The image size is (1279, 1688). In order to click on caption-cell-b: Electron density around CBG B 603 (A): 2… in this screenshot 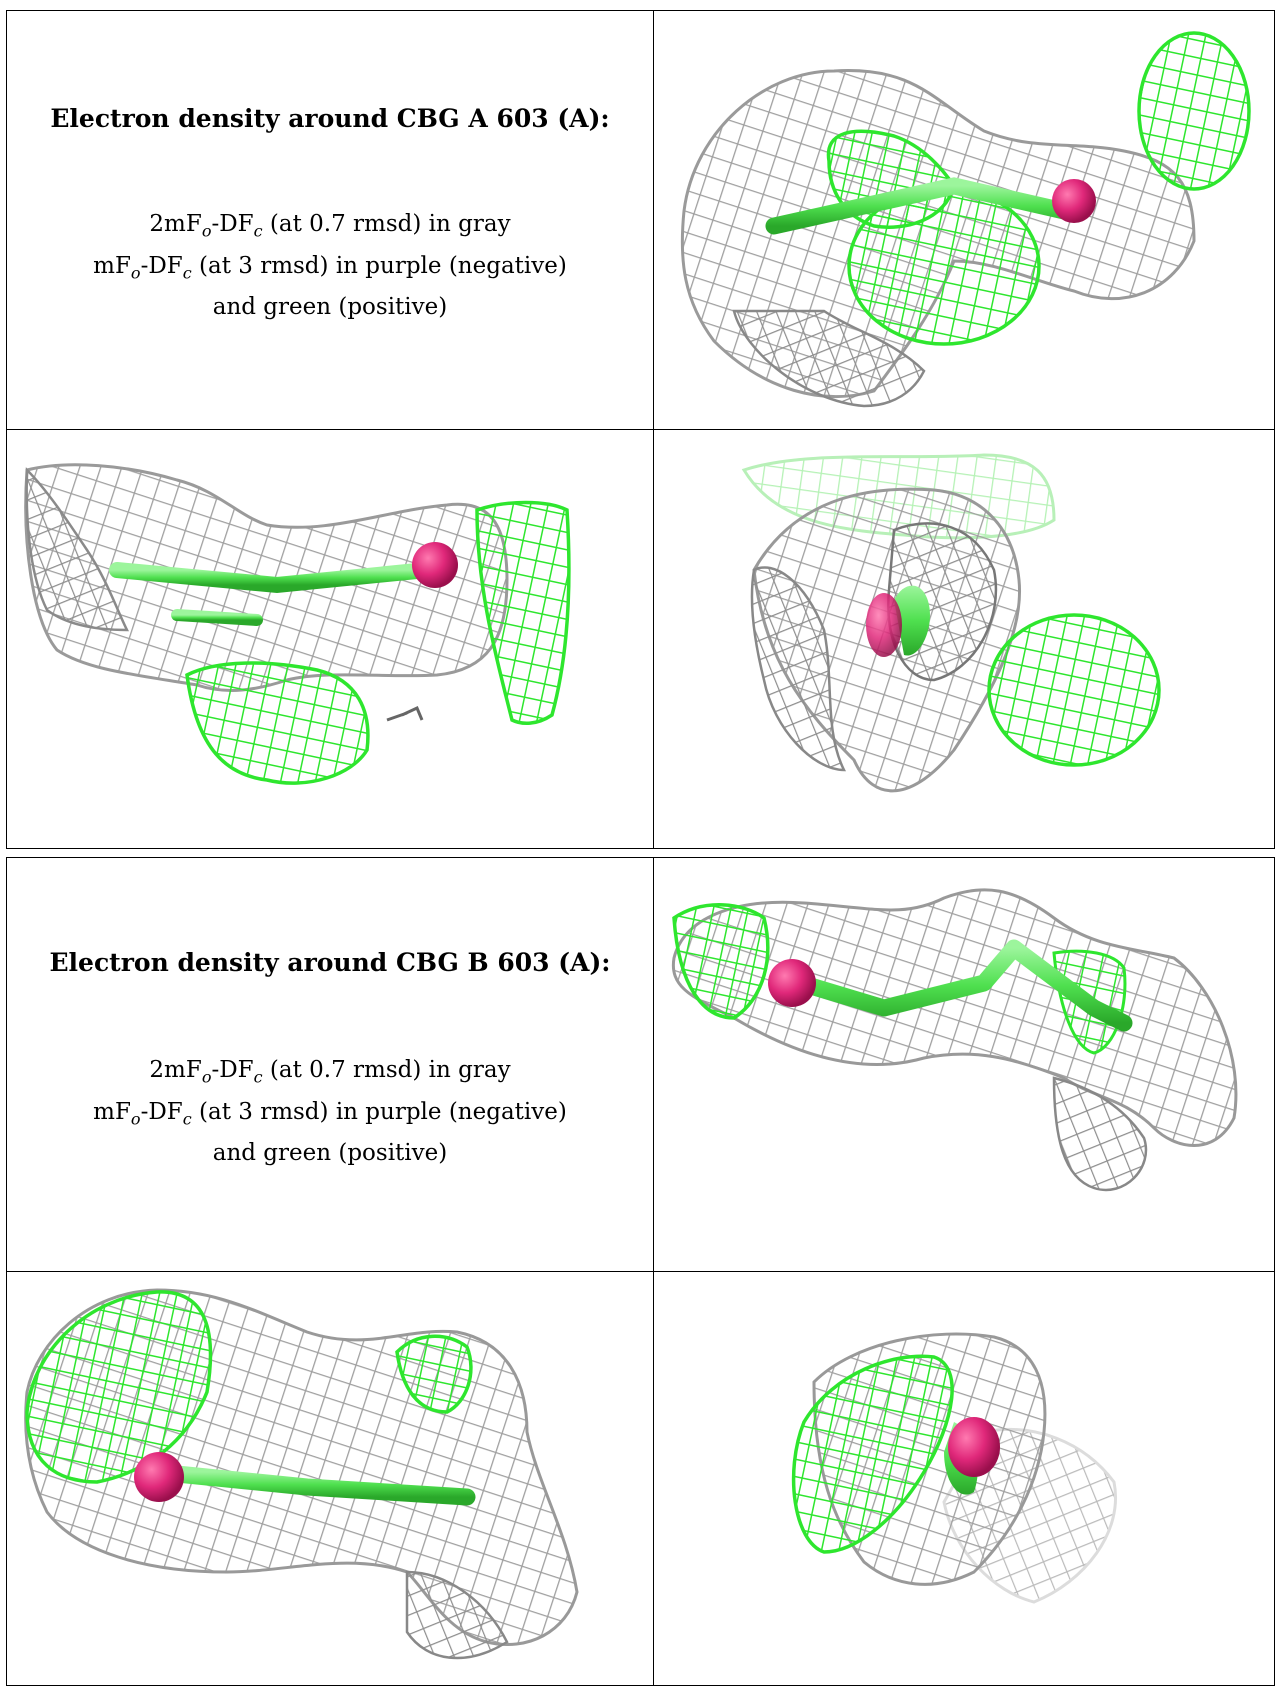, I will do `click(330, 1064)`.